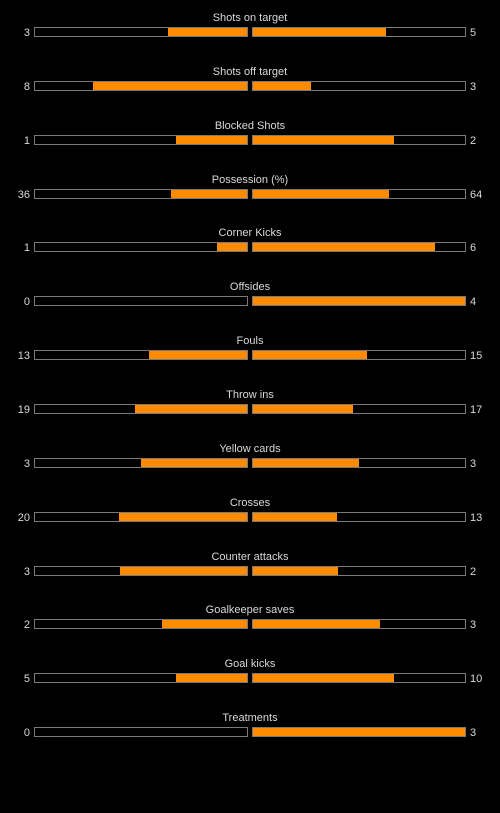  Describe the element at coordinates (476, 679) in the screenshot. I see `away-value: 10` at that location.